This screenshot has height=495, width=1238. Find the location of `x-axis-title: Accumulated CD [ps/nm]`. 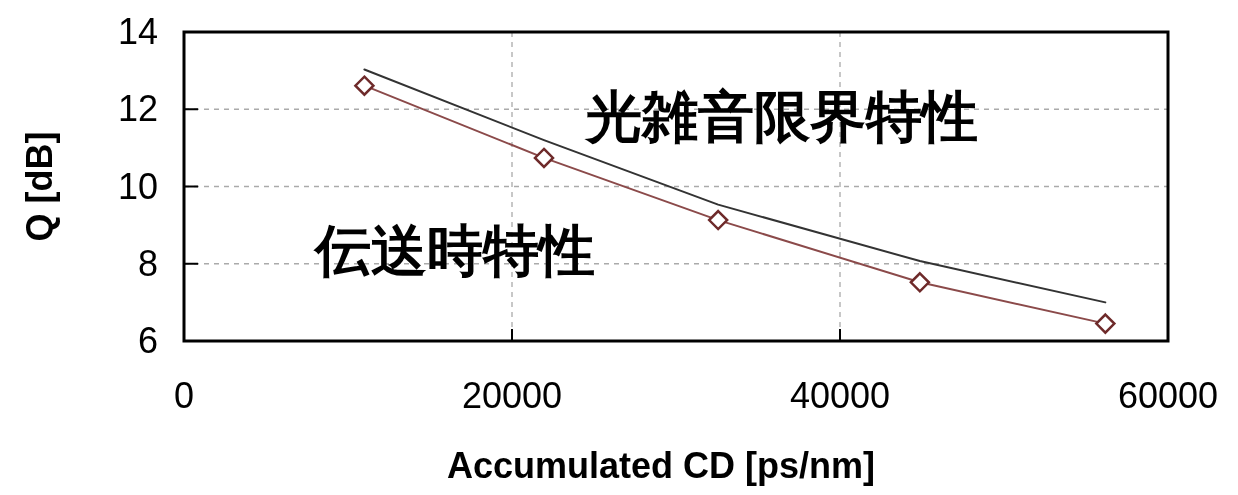

x-axis-title: Accumulated CD [ps/nm] is located at coordinates (661, 465).